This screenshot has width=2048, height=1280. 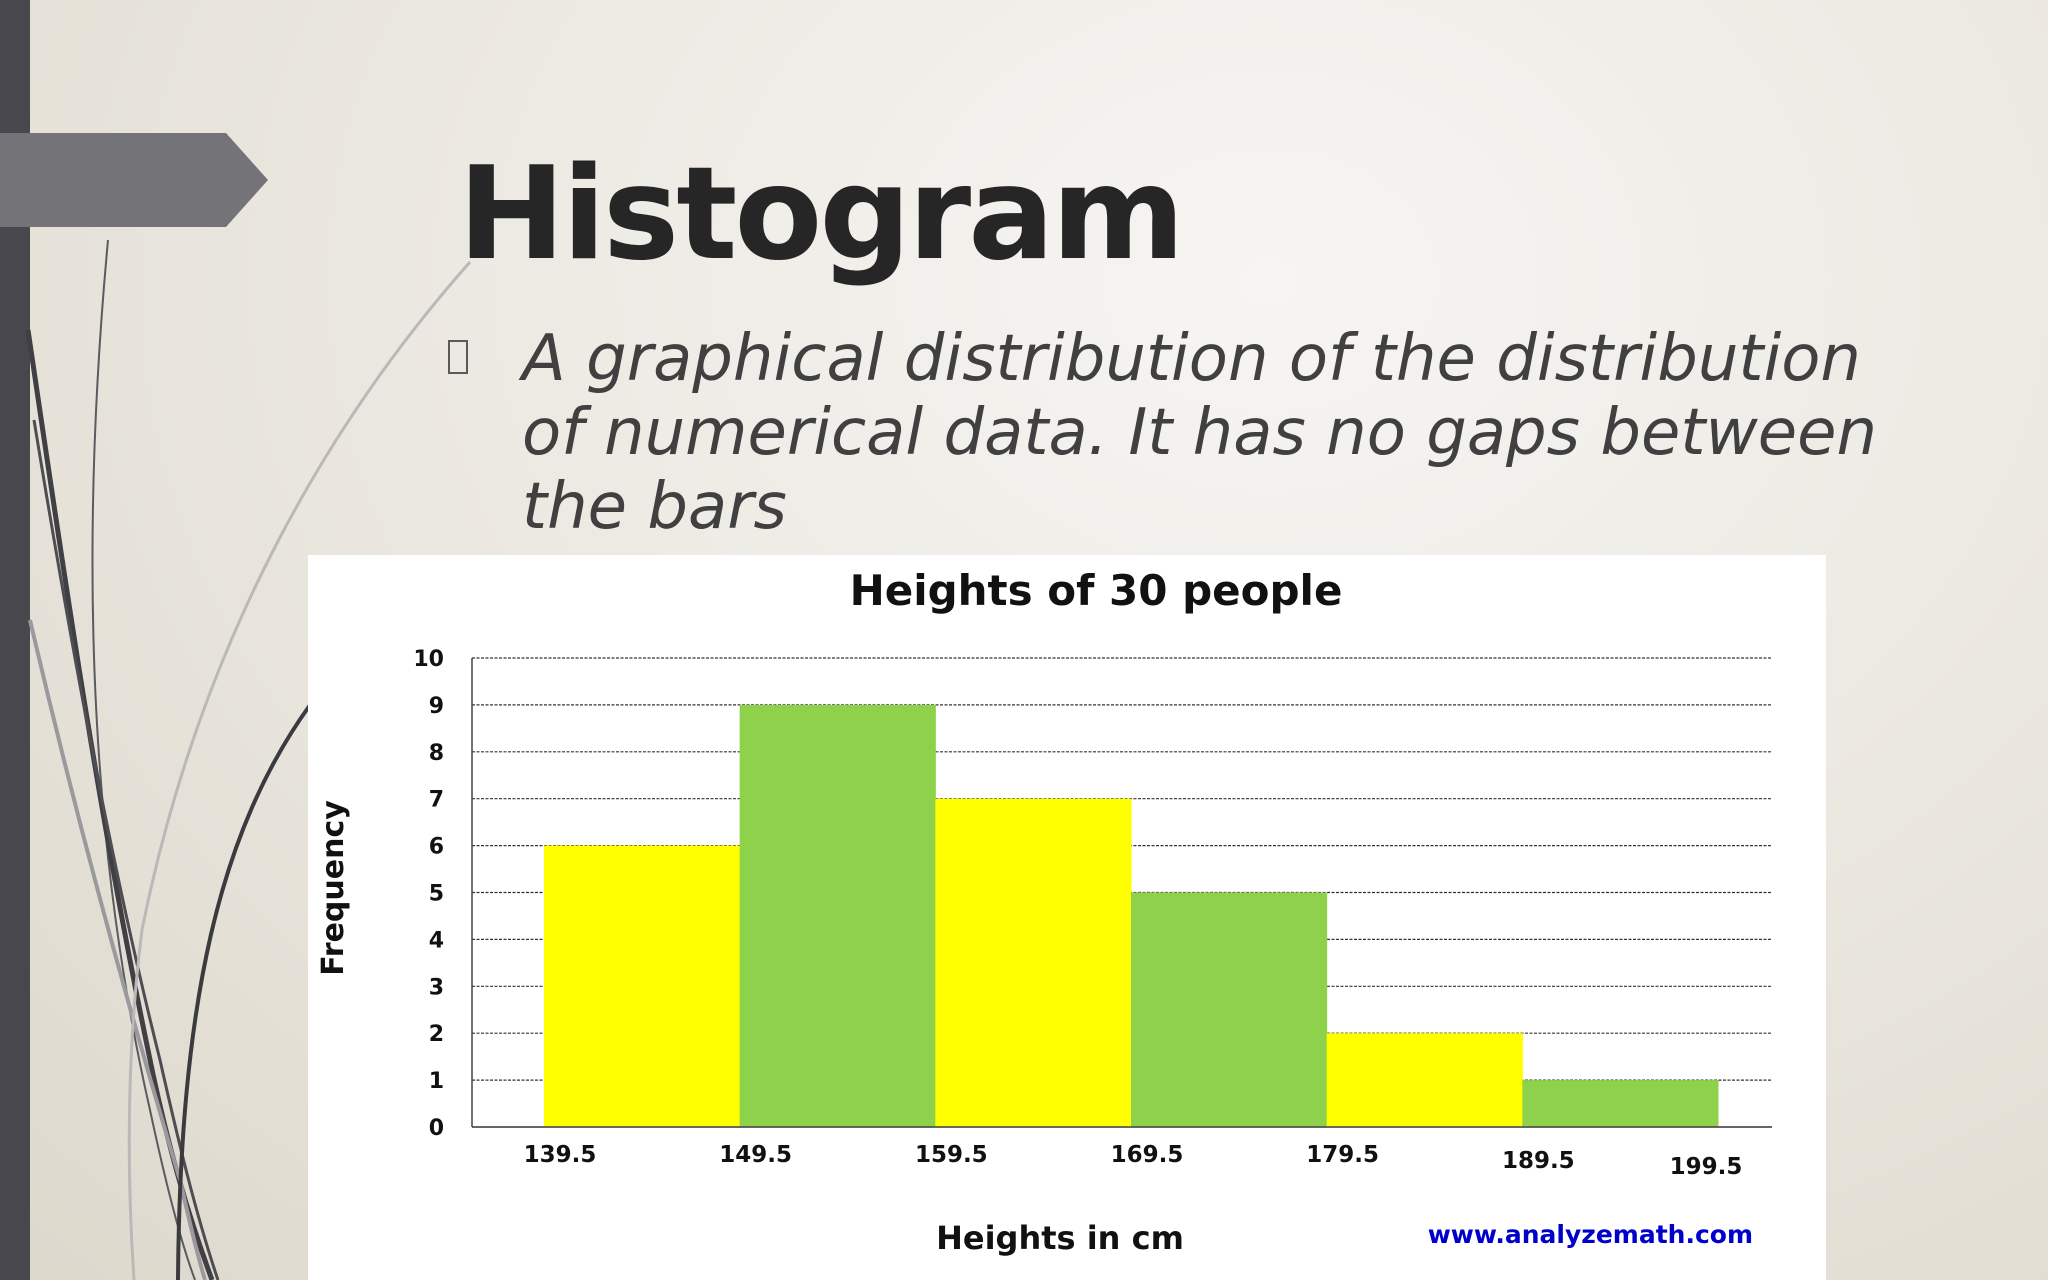 I want to click on x-tick-label: 169.5, so click(x=1147, y=1155).